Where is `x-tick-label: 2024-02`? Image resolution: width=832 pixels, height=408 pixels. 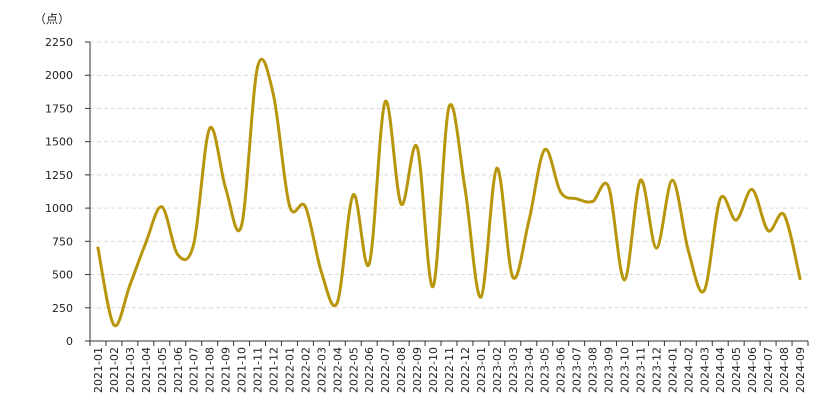 x-tick-label: 2024-02 is located at coordinates (688, 370).